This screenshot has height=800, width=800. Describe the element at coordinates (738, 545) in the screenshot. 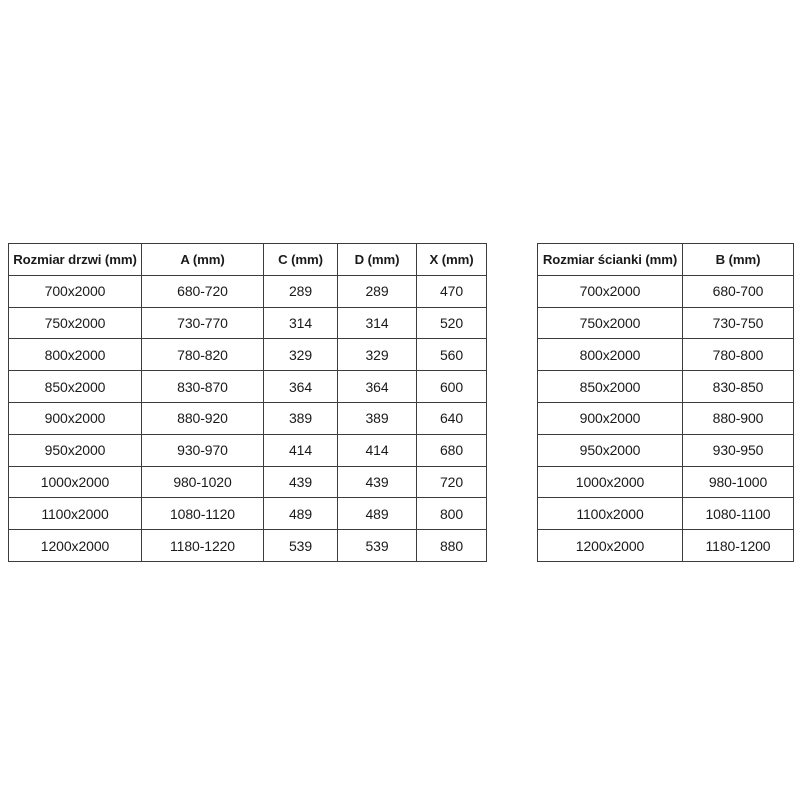

I see `value-cell: 1180-1200` at that location.